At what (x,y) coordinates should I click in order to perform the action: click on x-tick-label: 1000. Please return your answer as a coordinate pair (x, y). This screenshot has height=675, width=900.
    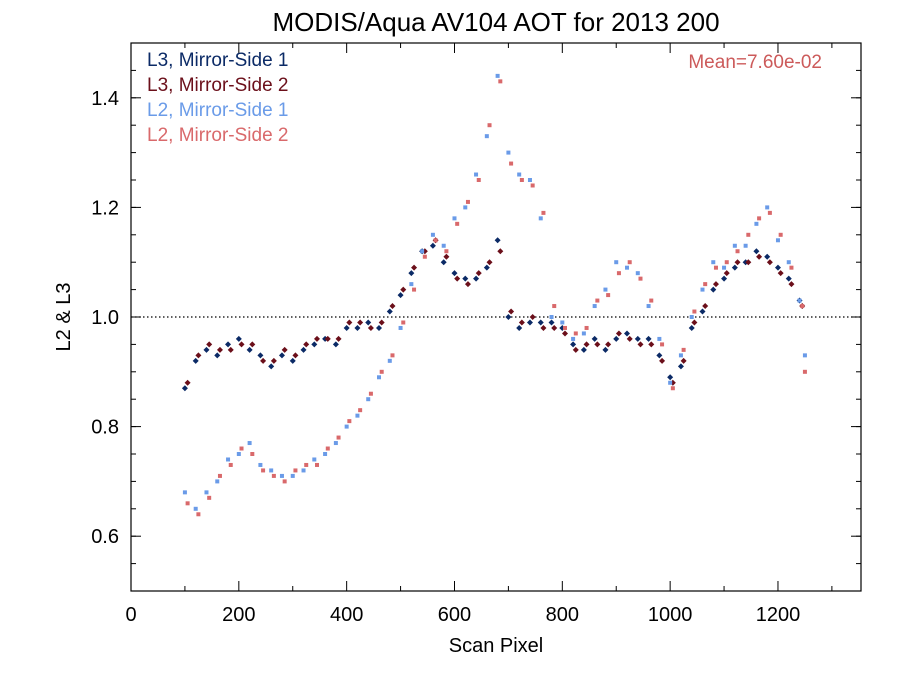
    Looking at the image, I should click on (670, 615).